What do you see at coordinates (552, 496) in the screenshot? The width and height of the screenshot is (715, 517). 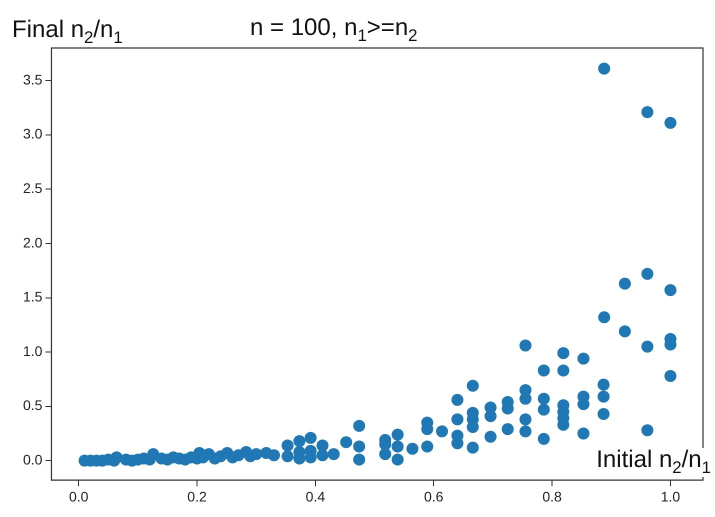 I see `x-tick-label: 0.8` at bounding box center [552, 496].